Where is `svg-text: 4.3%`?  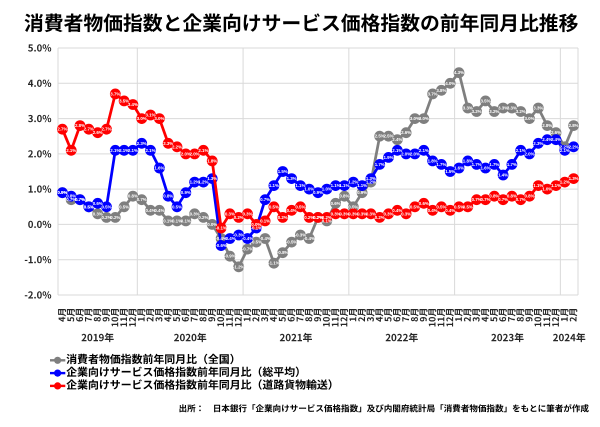 svg-text: 4.3% is located at coordinates (459, 72).